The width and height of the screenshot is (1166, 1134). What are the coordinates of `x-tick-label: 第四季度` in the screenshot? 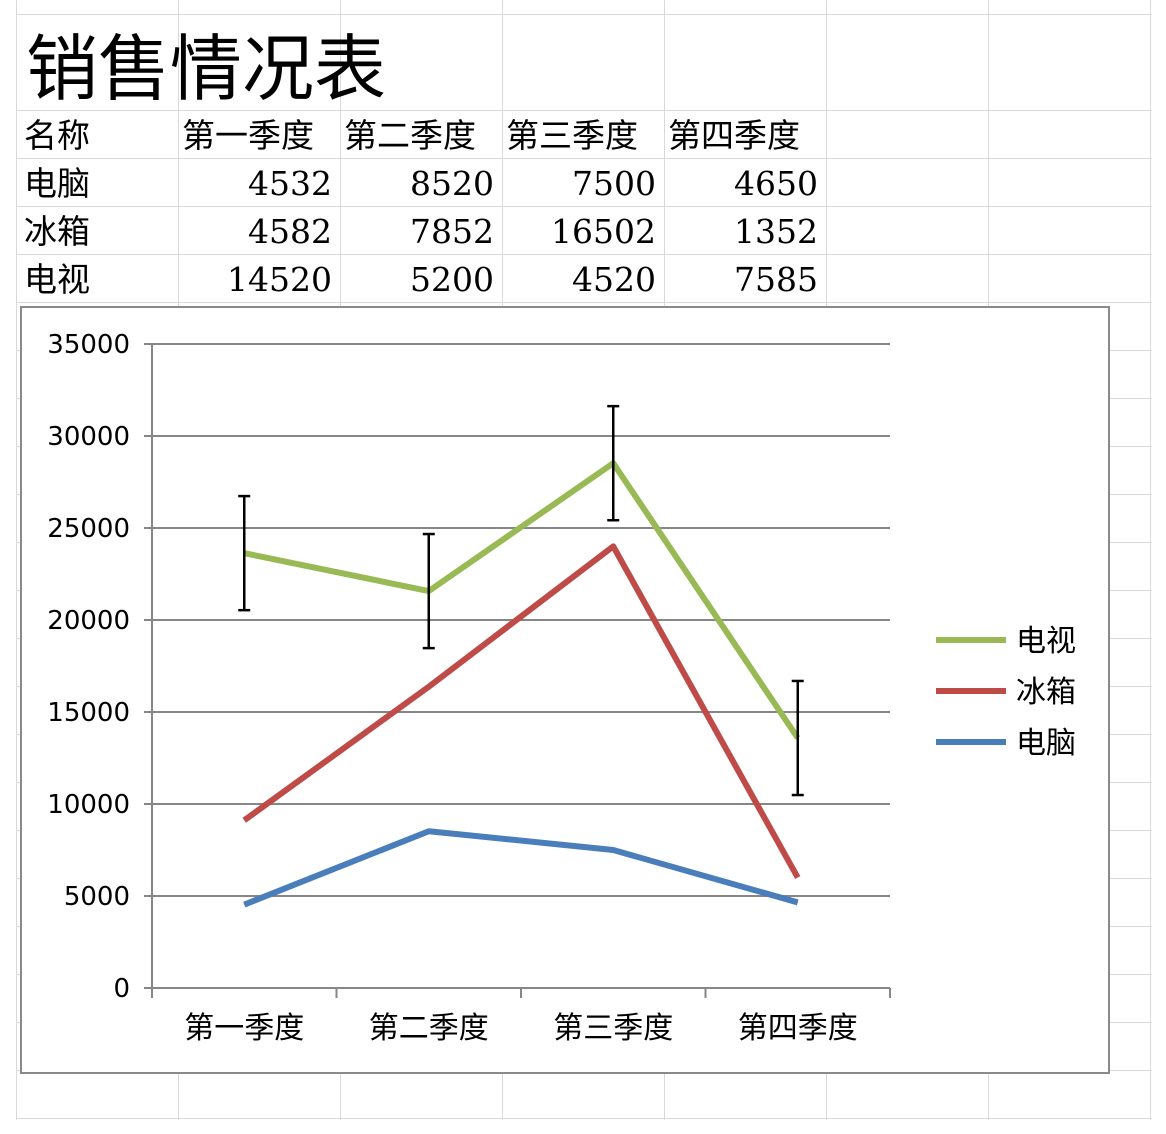 It's located at (798, 1028).